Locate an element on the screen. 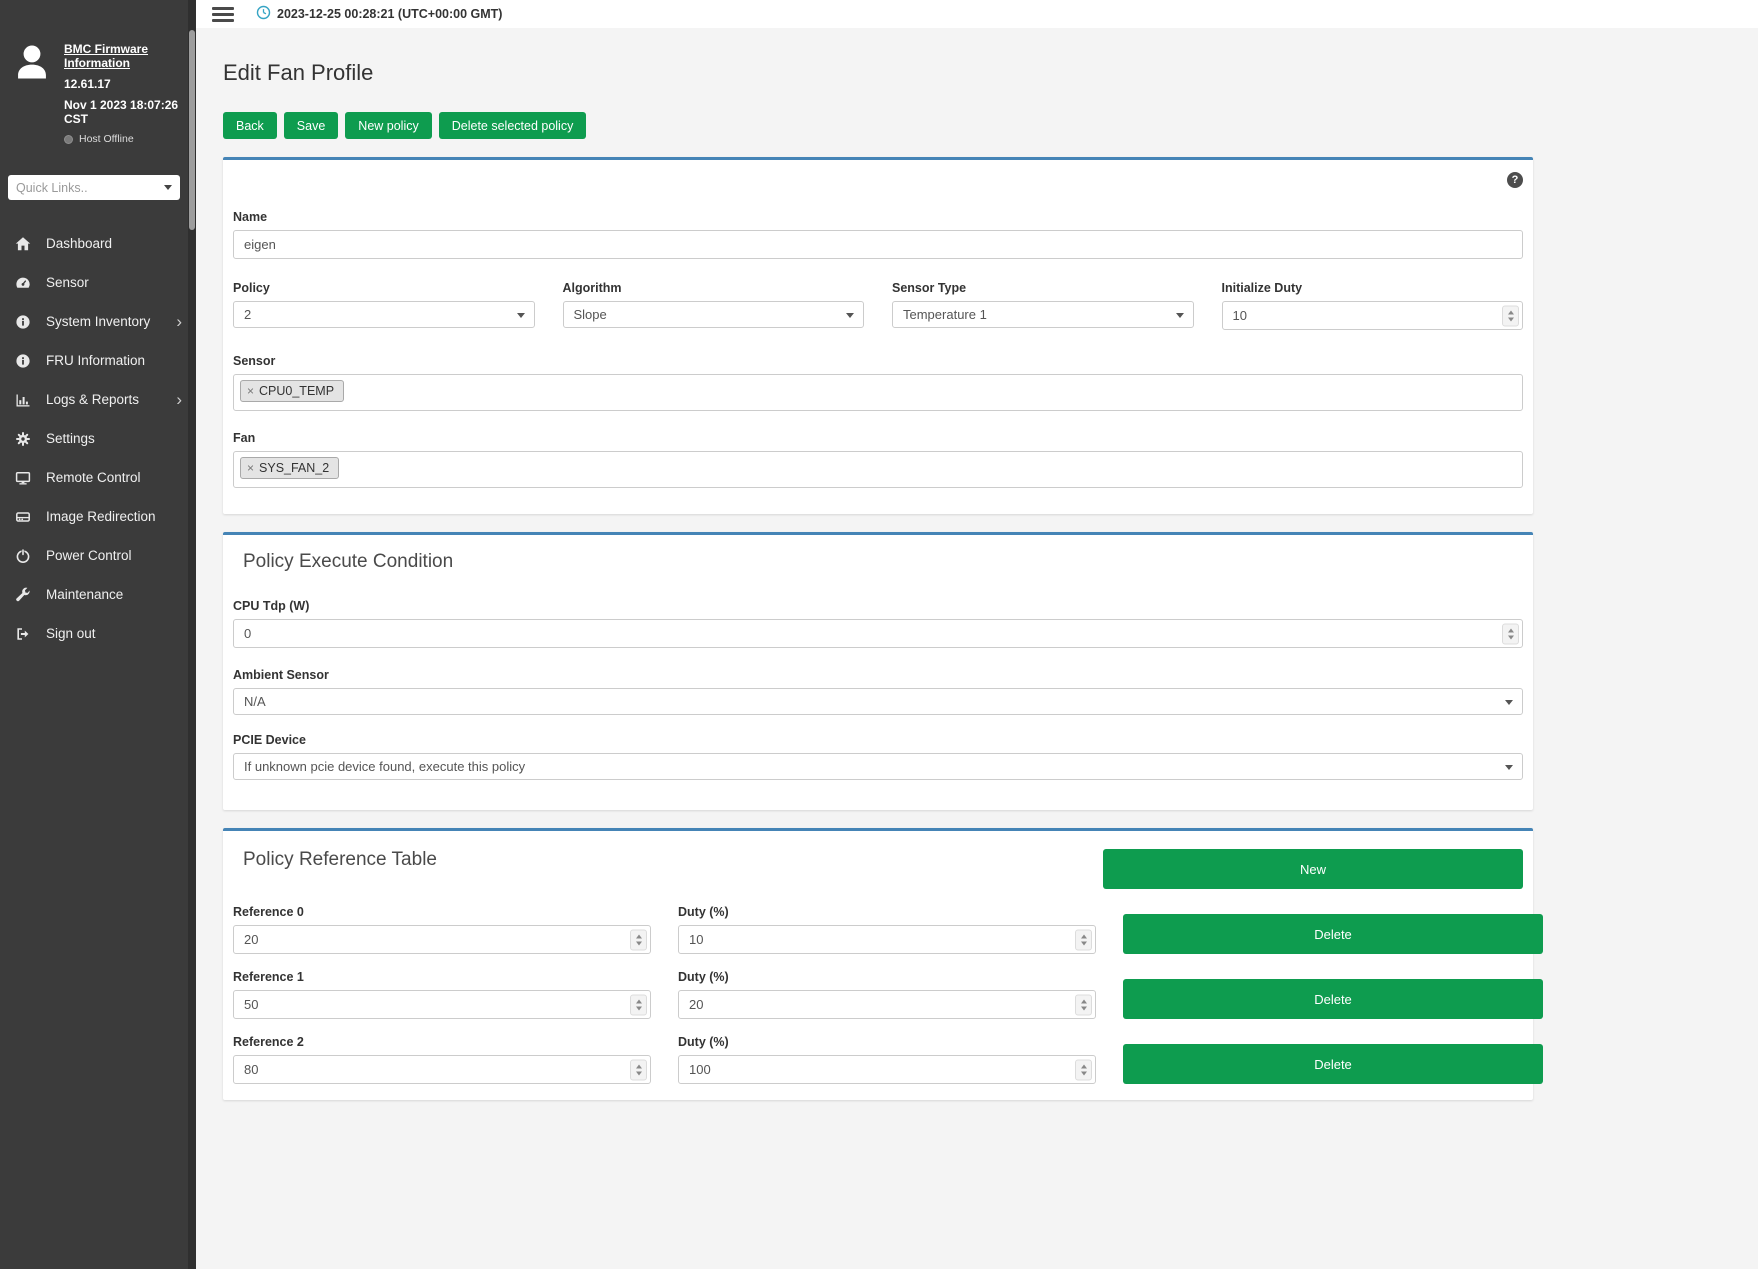 This screenshot has height=1269, width=1758. bar-chart-icon is located at coordinates (23, 400).